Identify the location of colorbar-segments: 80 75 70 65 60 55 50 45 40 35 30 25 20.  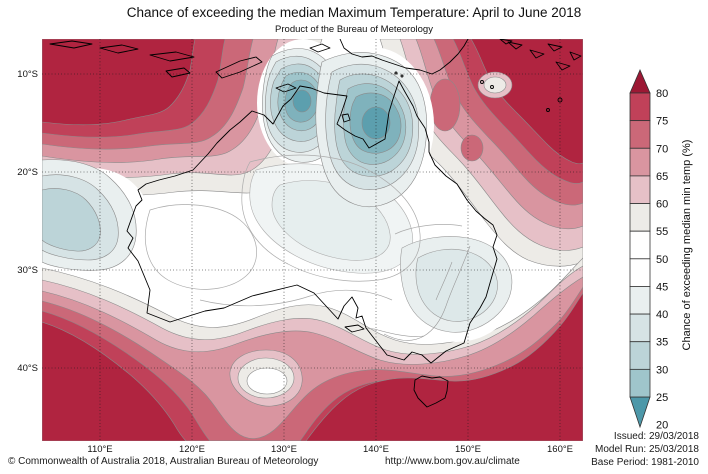
(648, 250).